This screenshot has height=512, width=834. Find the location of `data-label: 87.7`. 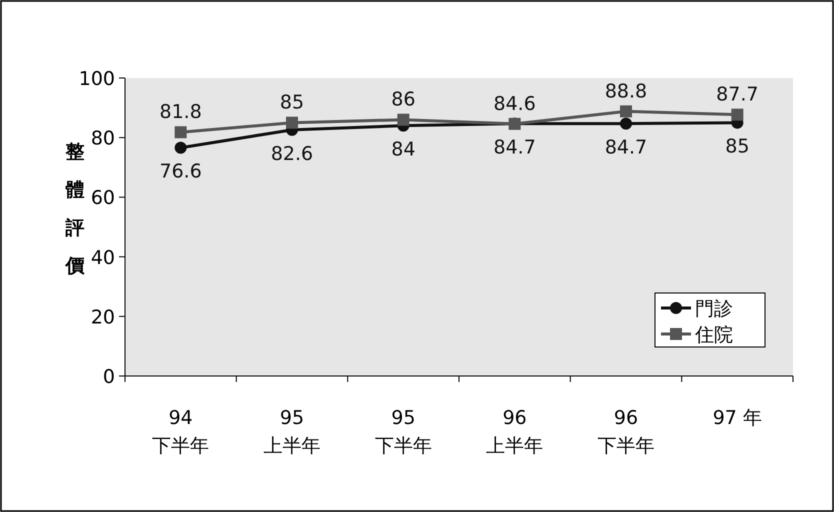

data-label: 87.7 is located at coordinates (737, 95).